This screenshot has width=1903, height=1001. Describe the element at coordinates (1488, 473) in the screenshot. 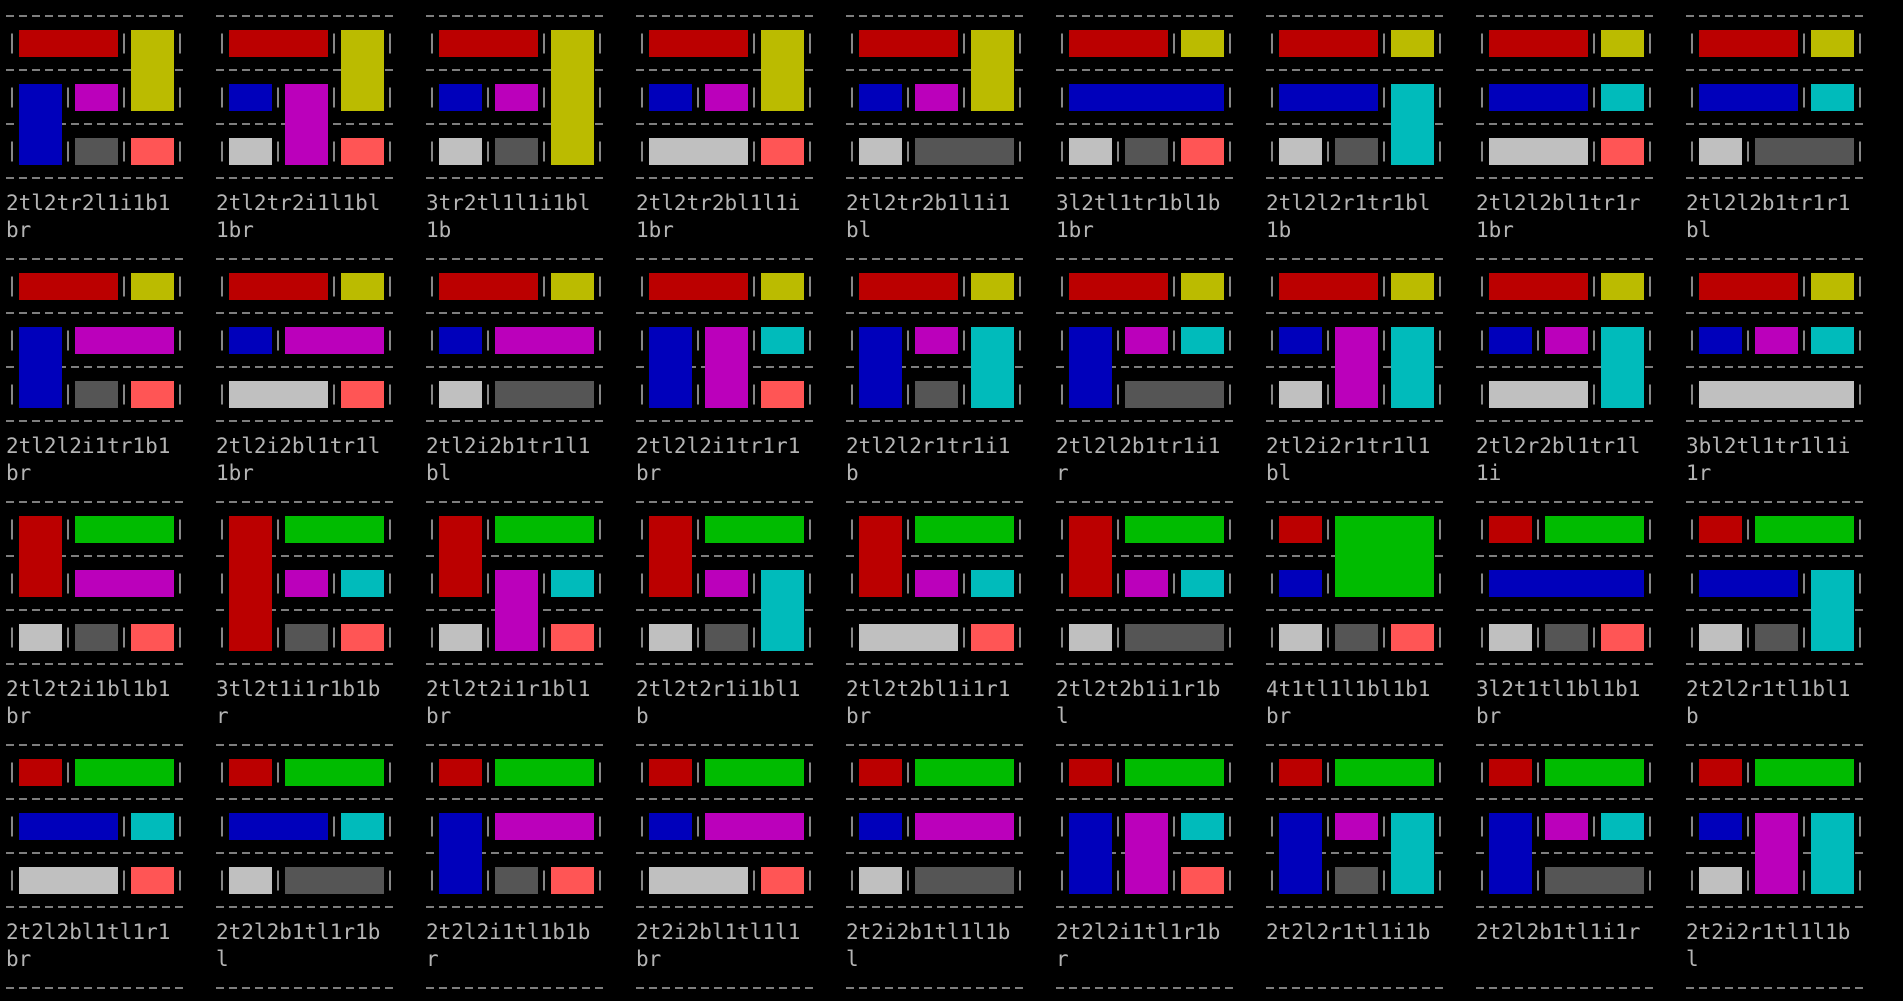

I see `layout-label: 1i` at that location.